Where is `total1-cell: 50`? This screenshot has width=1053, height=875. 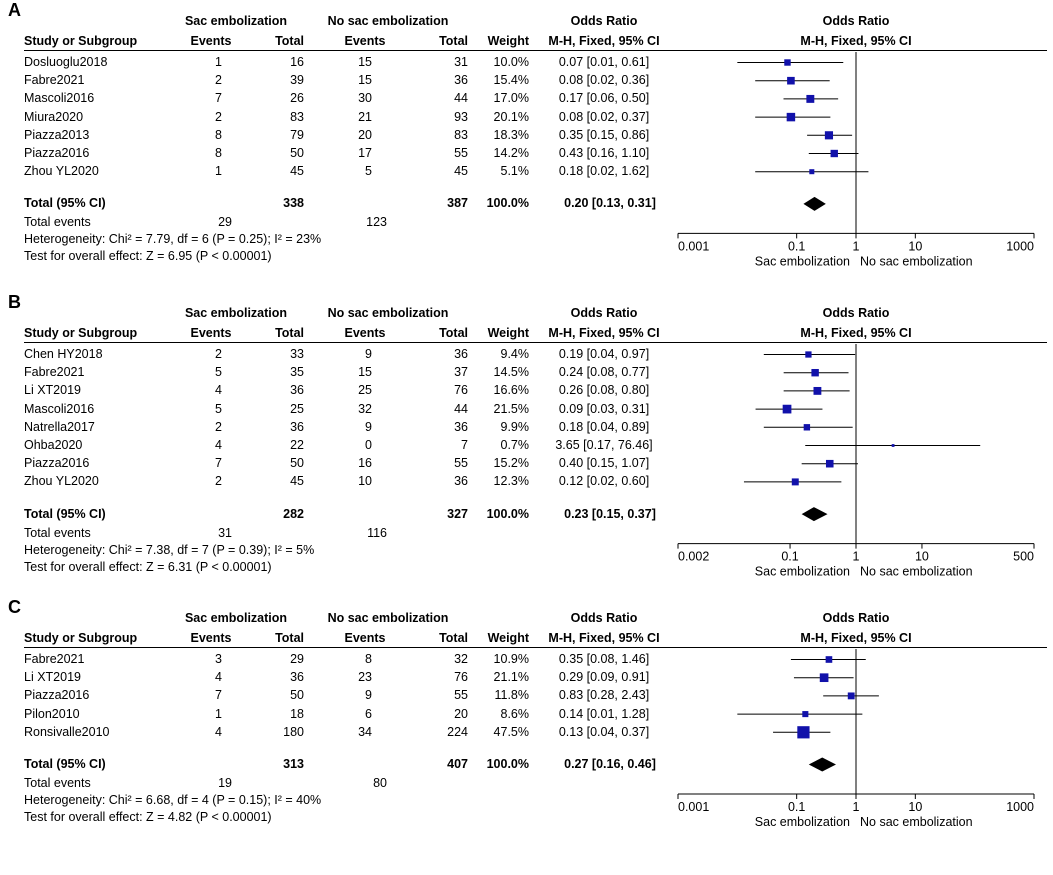 total1-cell: 50 is located at coordinates (297, 463).